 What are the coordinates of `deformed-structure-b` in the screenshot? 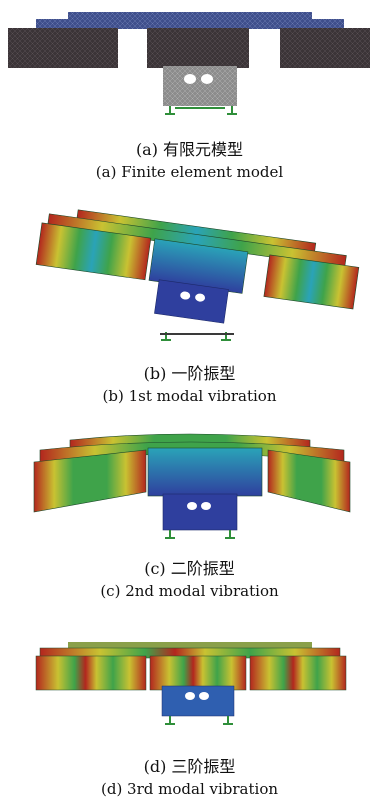 It's located at (197, 266).